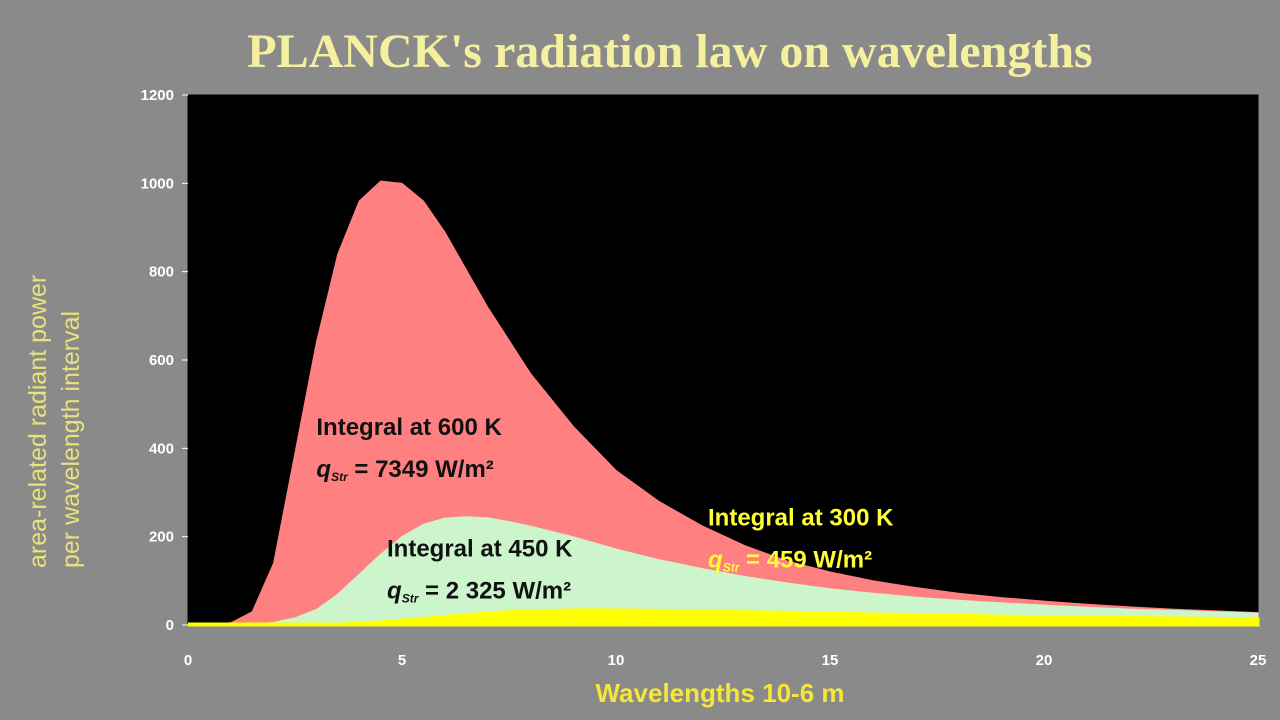 The image size is (1280, 720). Describe the element at coordinates (157, 183) in the screenshot. I see `y-tick-label: 1000` at that location.